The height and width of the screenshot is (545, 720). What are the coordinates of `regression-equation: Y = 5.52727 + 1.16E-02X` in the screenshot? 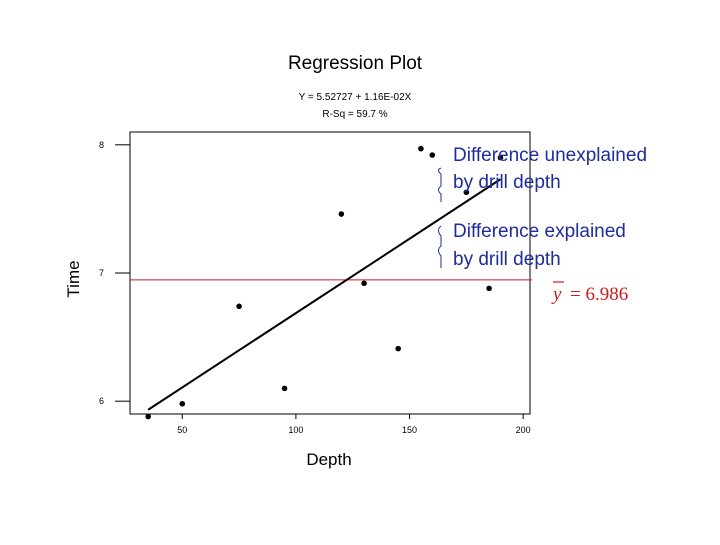 It's located at (355, 97).